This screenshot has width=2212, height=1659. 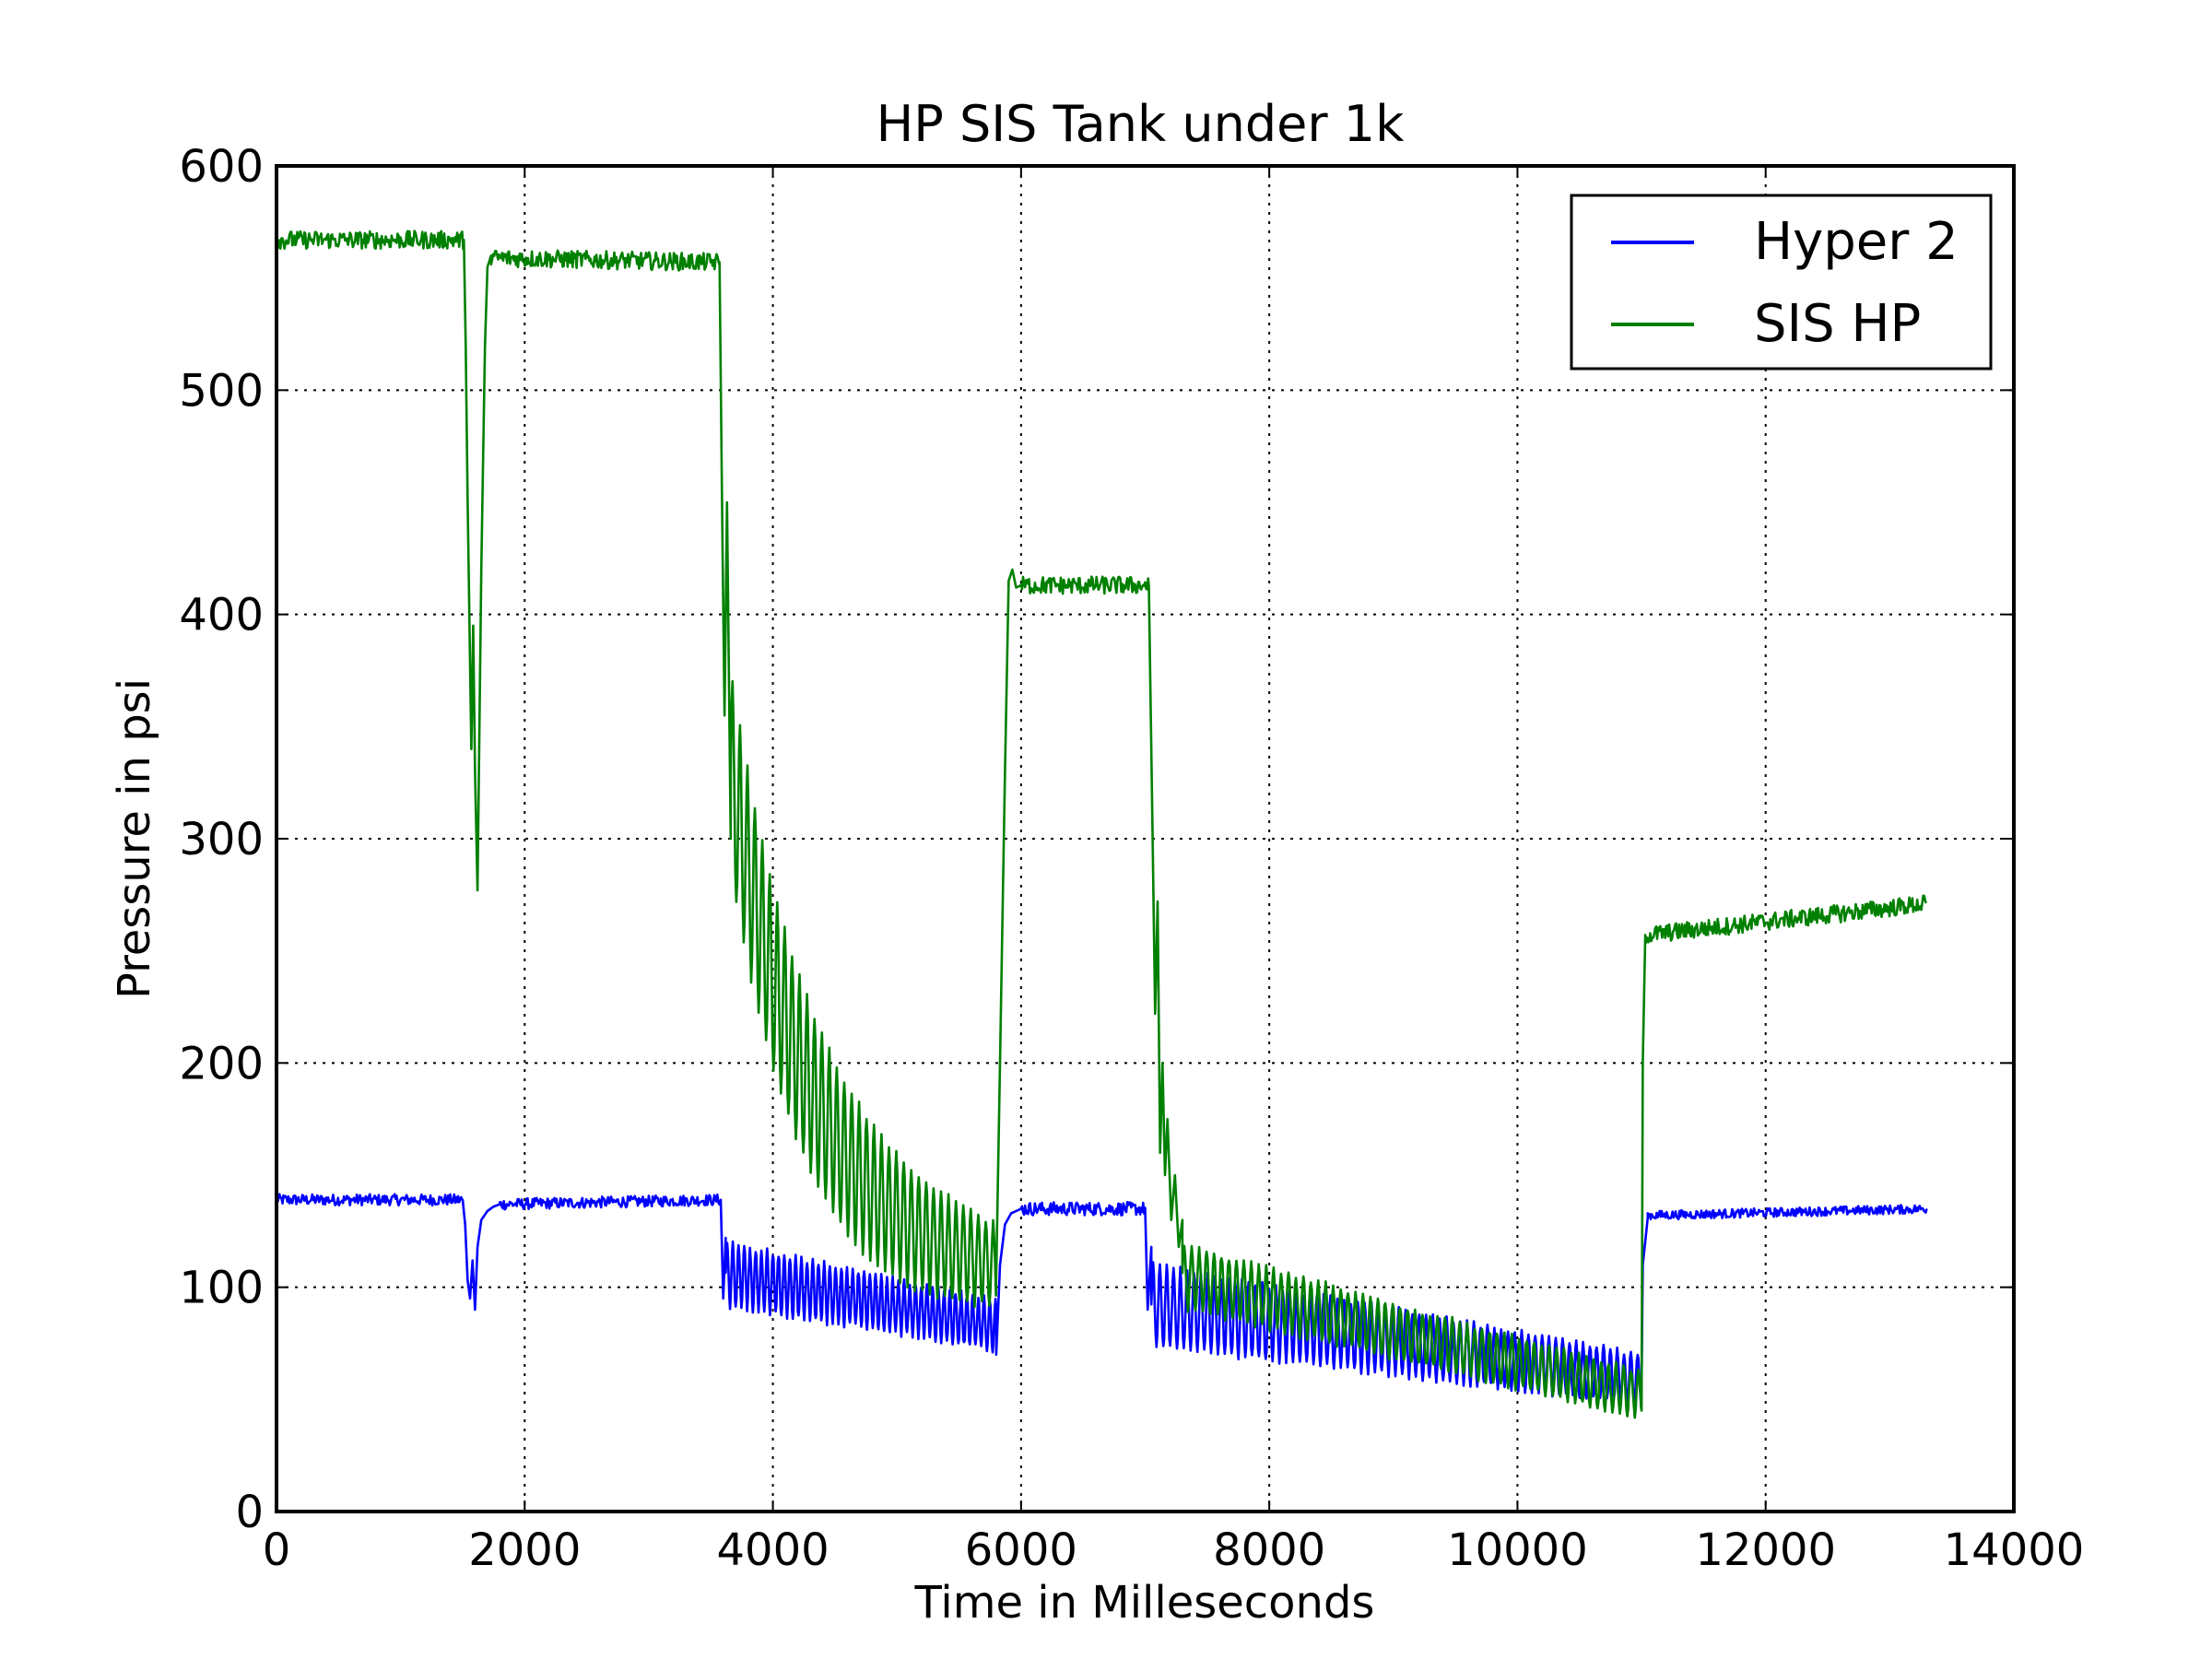 What do you see at coordinates (134, 838) in the screenshot?
I see `y-axis-label: Pressure in psi` at bounding box center [134, 838].